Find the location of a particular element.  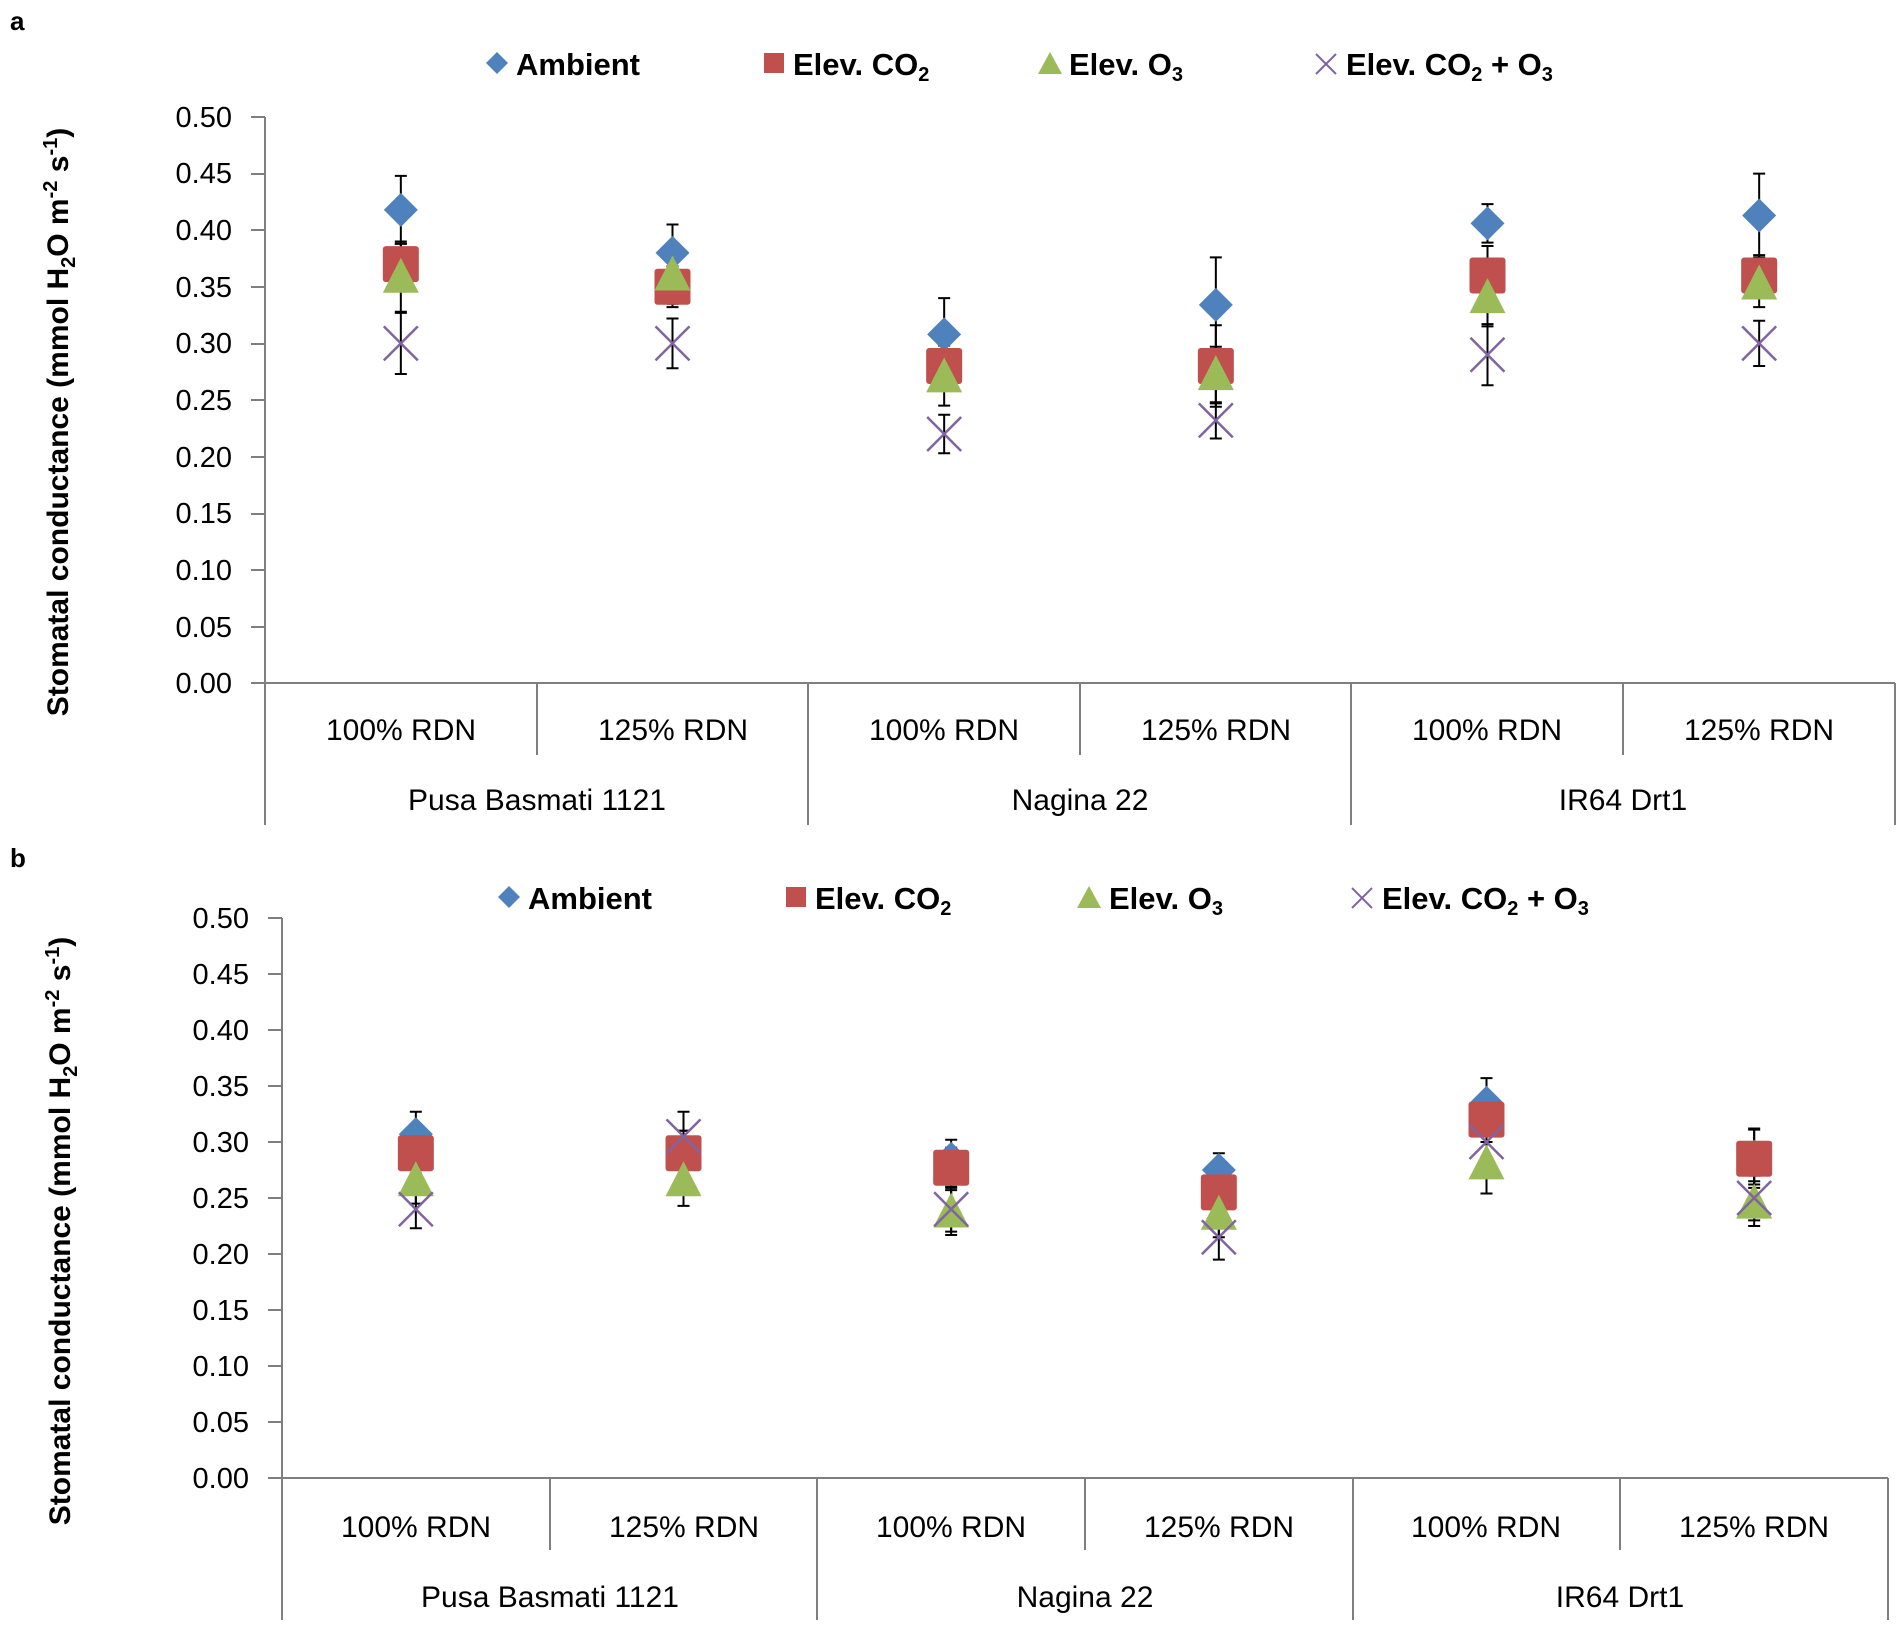

legend-elev-co2-marker is located at coordinates (796, 897).